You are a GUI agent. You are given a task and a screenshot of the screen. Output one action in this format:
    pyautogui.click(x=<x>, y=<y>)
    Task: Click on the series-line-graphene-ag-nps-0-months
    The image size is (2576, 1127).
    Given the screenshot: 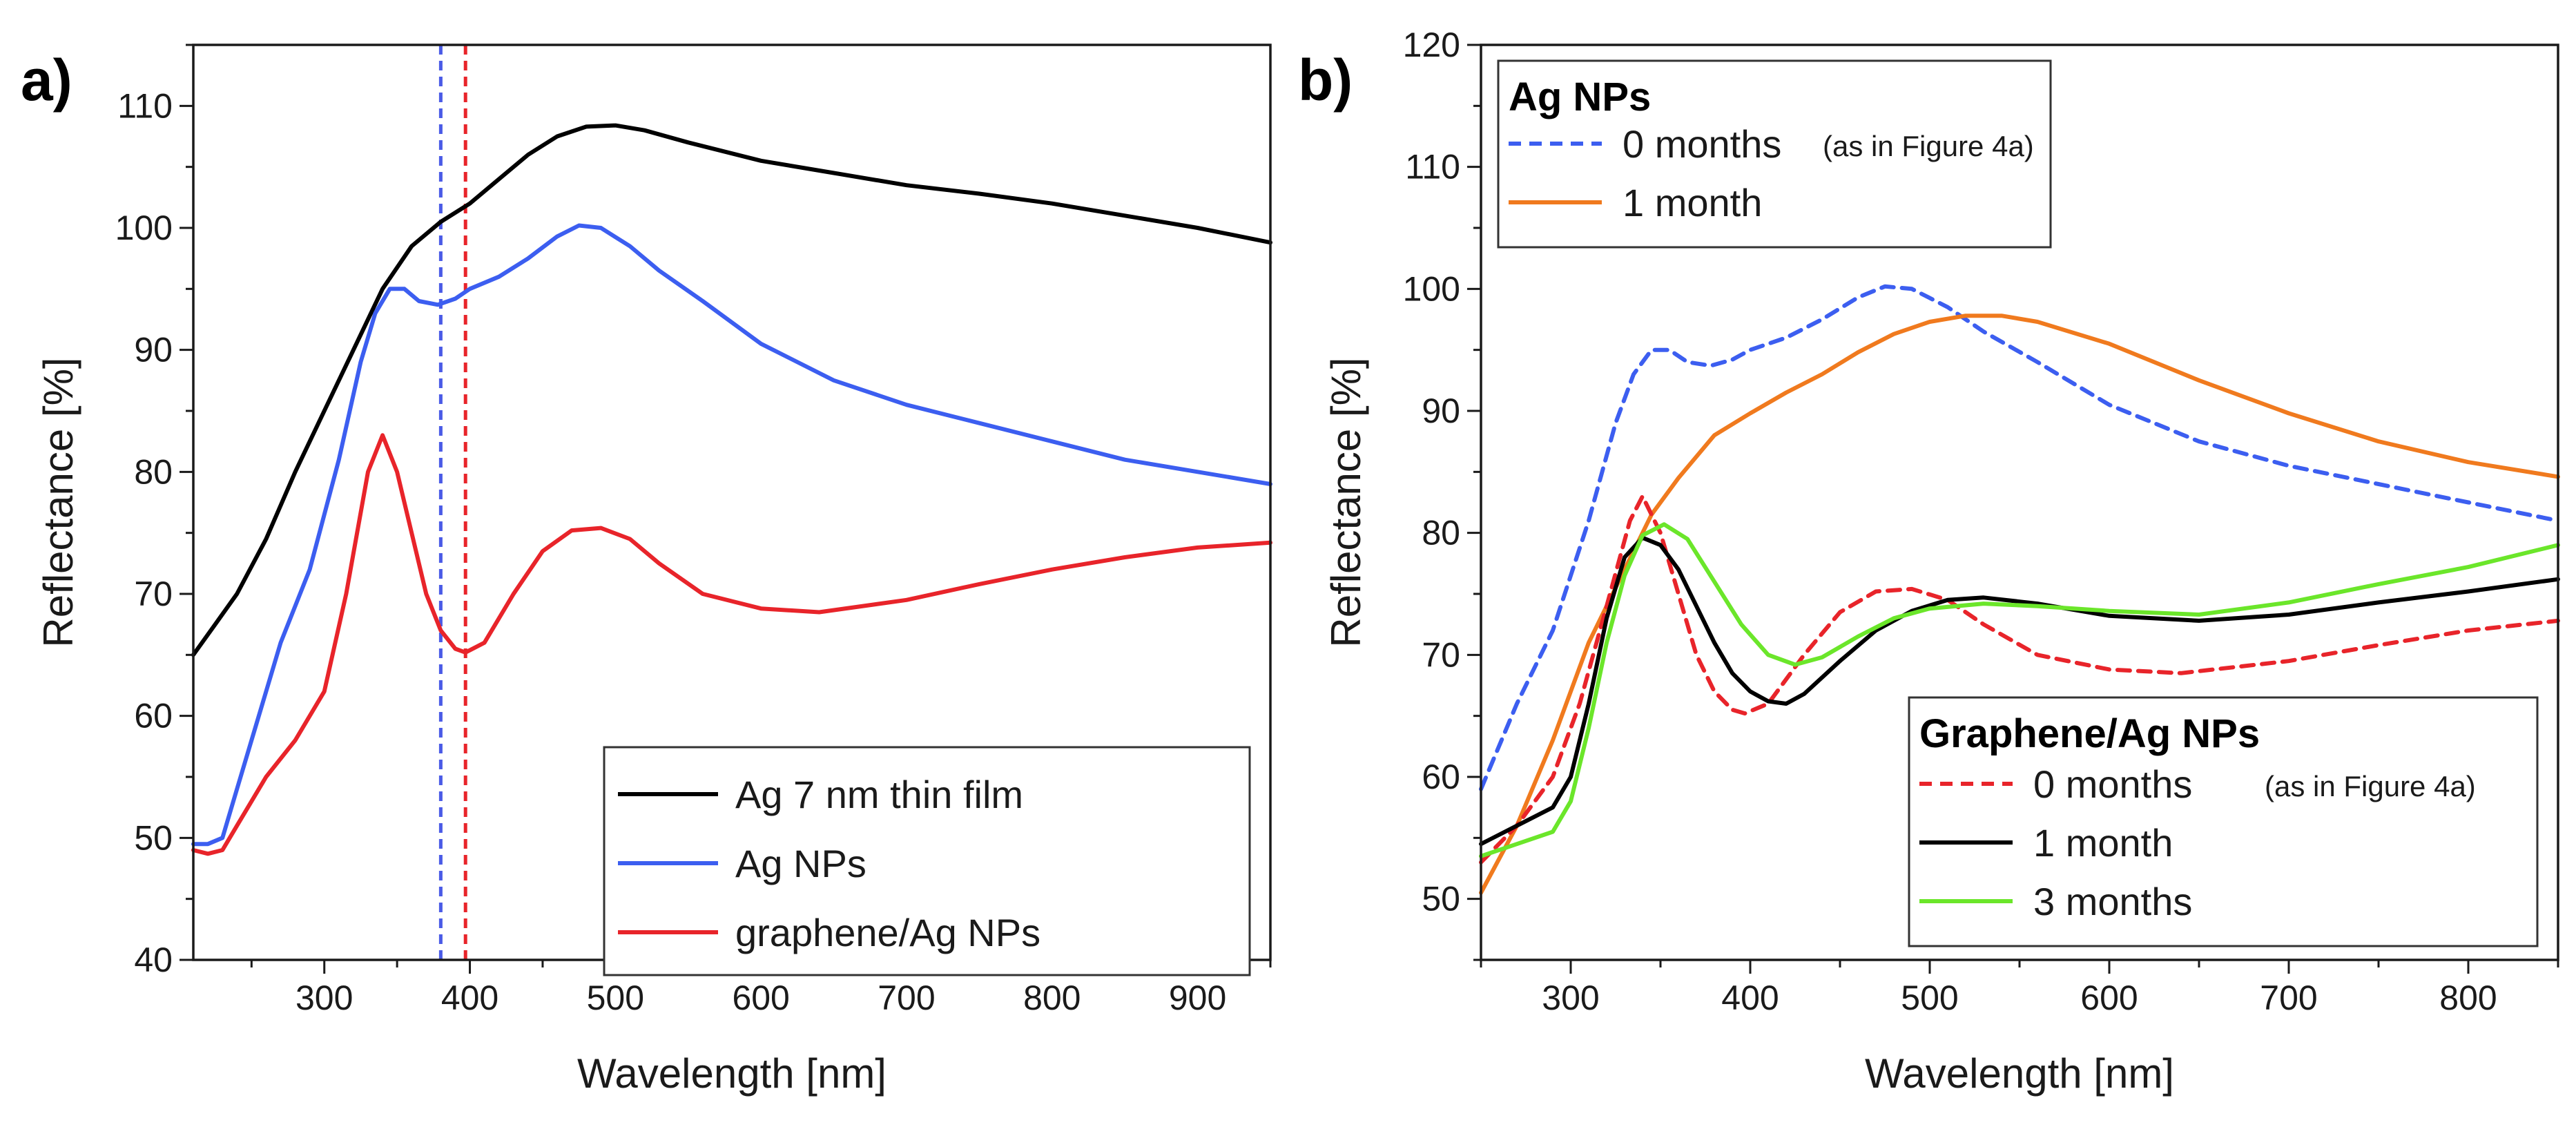 What is the action you would take?
    pyautogui.click(x=2020, y=679)
    